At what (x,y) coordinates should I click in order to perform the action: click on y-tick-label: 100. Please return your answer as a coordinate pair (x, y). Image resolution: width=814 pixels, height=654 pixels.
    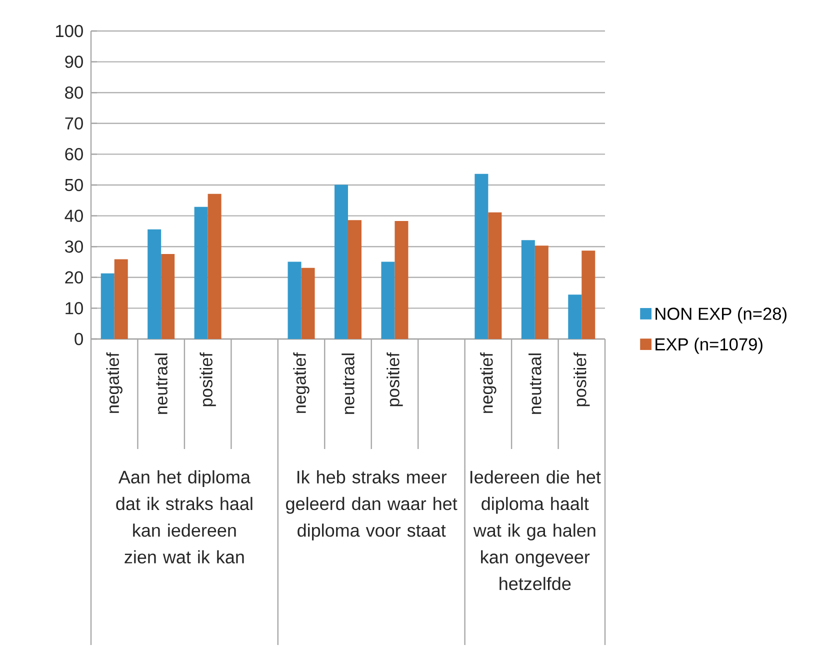
    Looking at the image, I should click on (69, 31).